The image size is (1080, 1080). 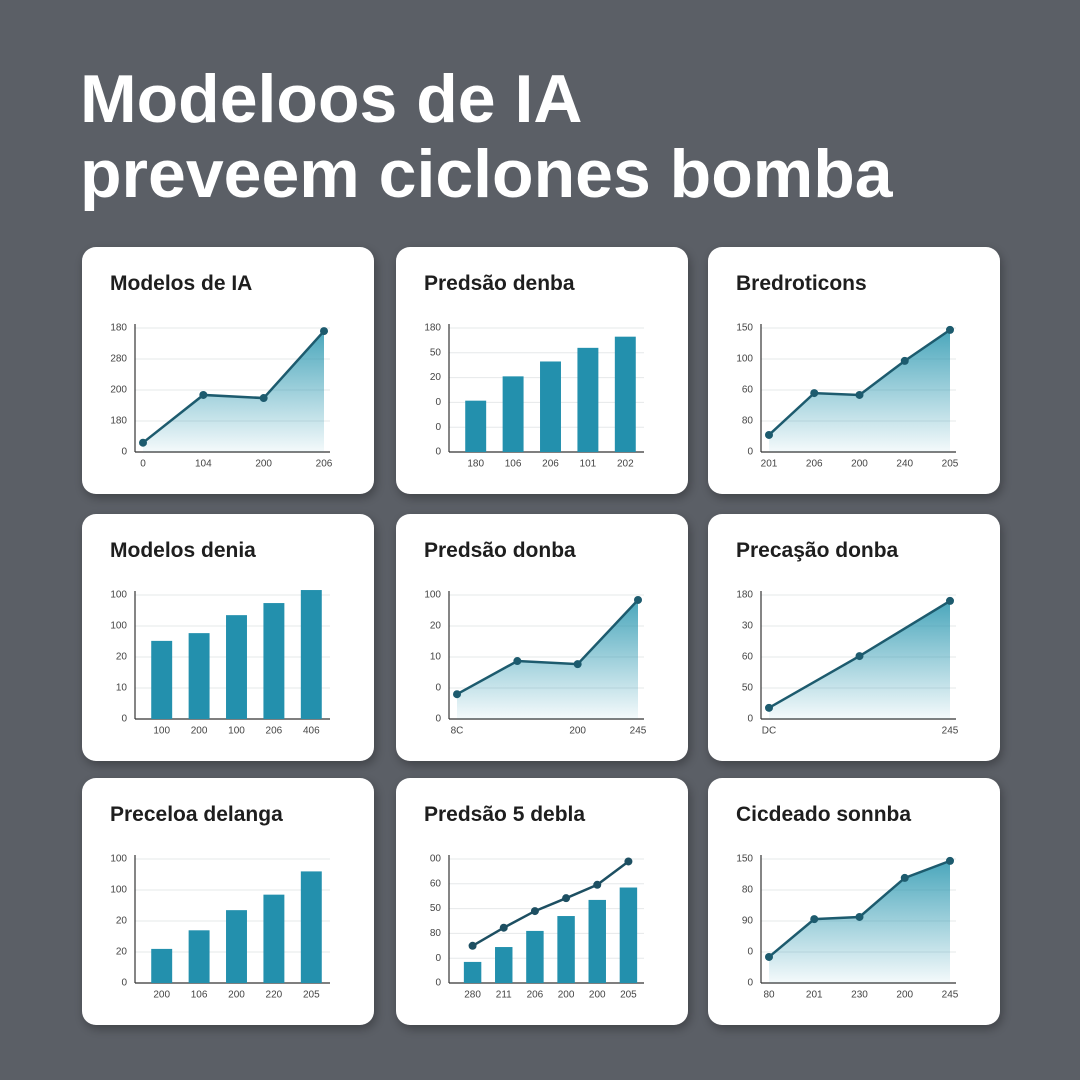 I want to click on x-tick-label: 211, so click(x=504, y=995).